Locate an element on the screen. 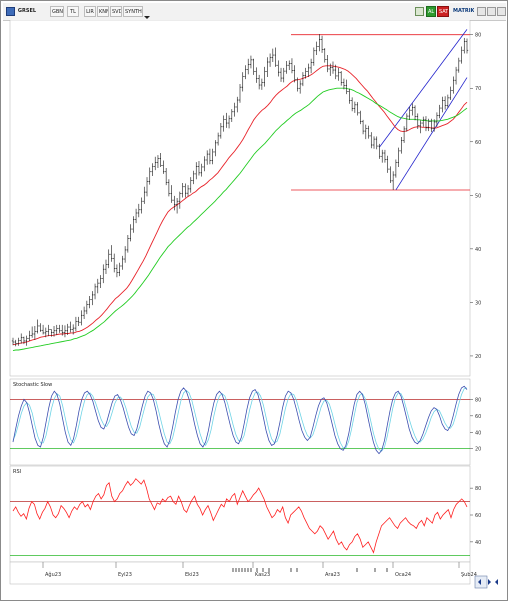  rsi-y-tick-label: 60 is located at coordinates (478, 516).